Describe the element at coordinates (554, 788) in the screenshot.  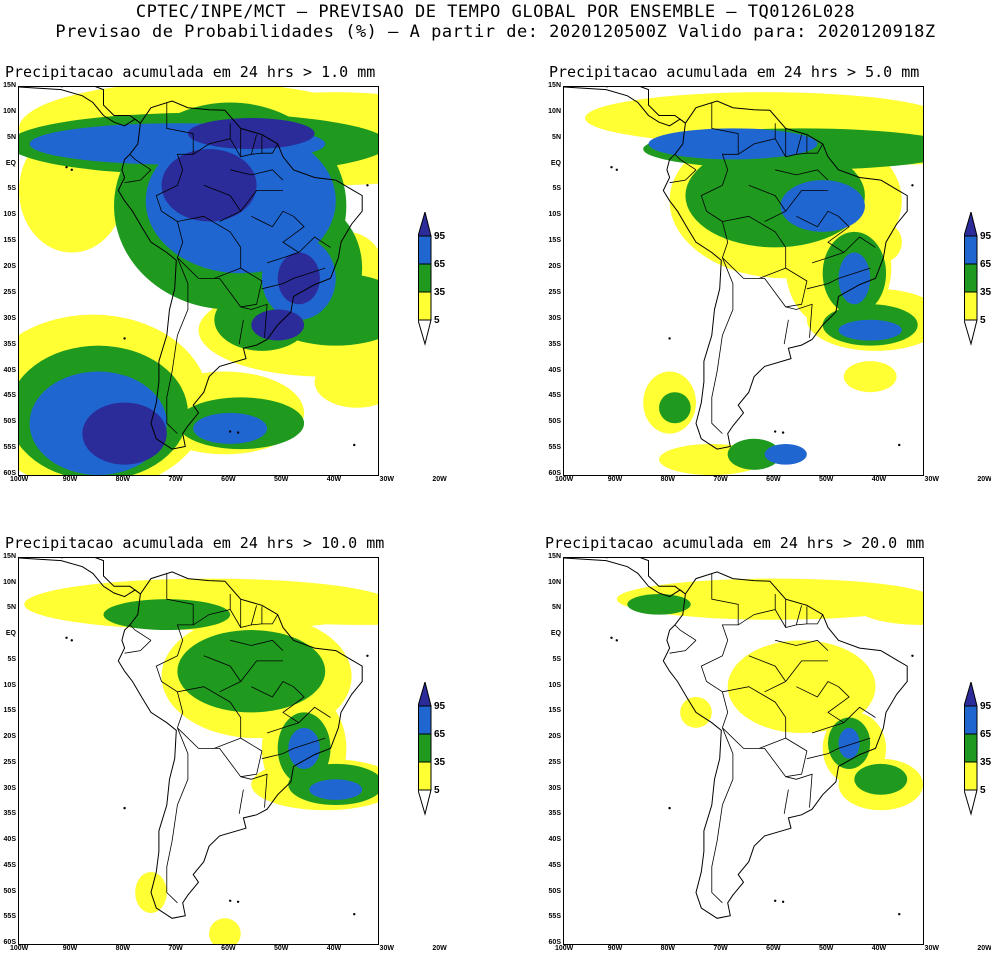
I see `lat-tick-label: 30S` at that location.